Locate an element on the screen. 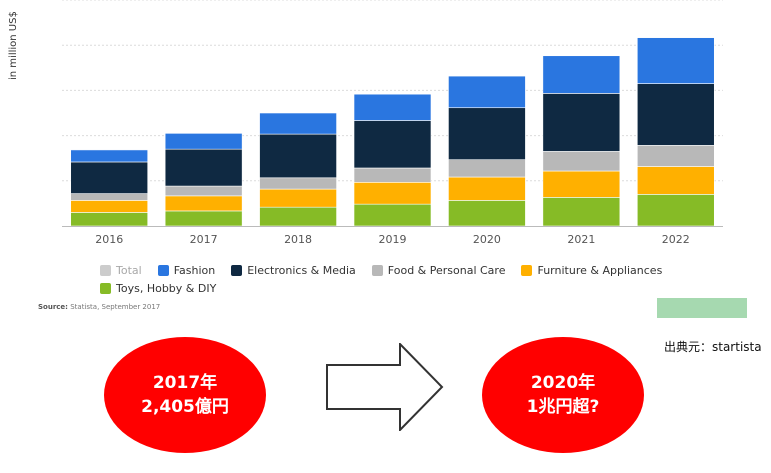  green-tab-decoration is located at coordinates (702, 308).